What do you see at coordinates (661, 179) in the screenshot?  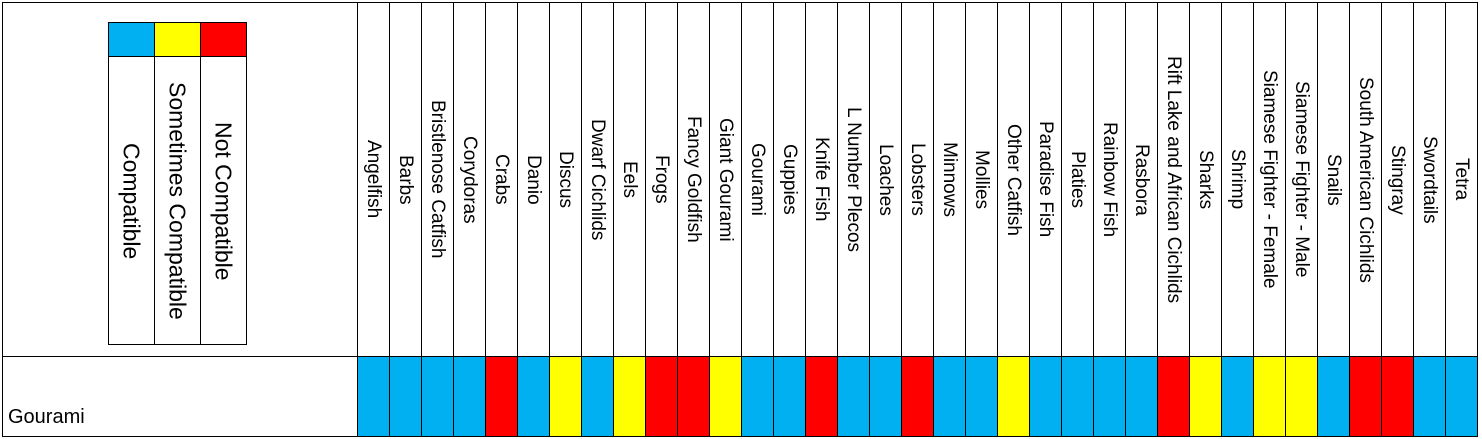 I see `column-header: Frogs` at bounding box center [661, 179].